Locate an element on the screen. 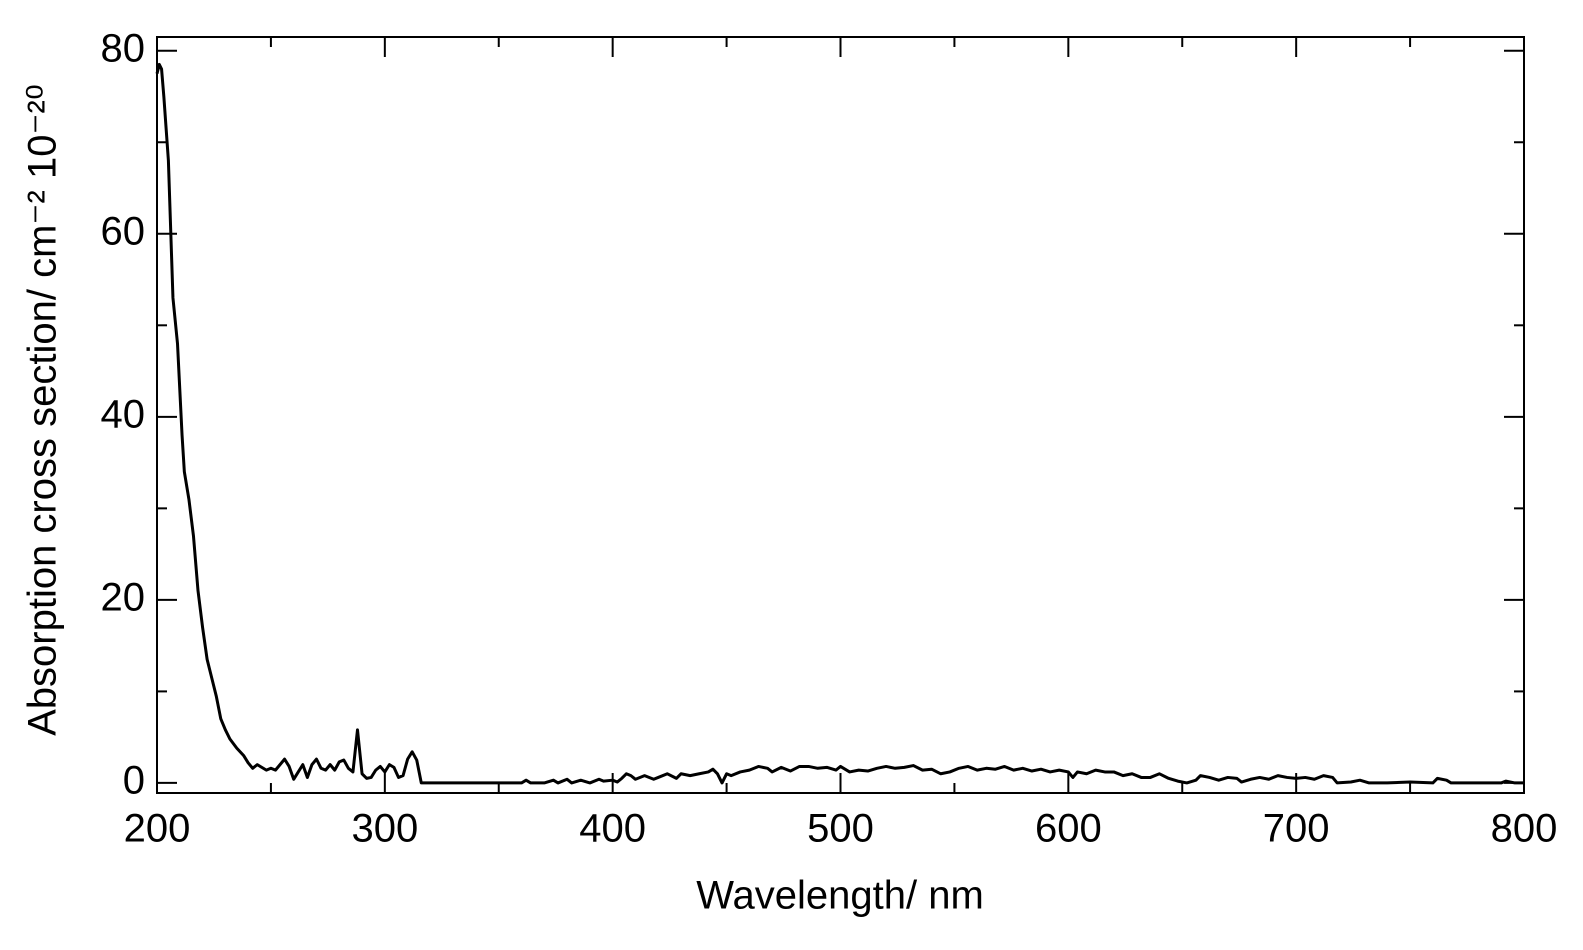 Image resolution: width=1583 pixels, height=950 pixels. x-tick-label: 600 is located at coordinates (1068, 829).